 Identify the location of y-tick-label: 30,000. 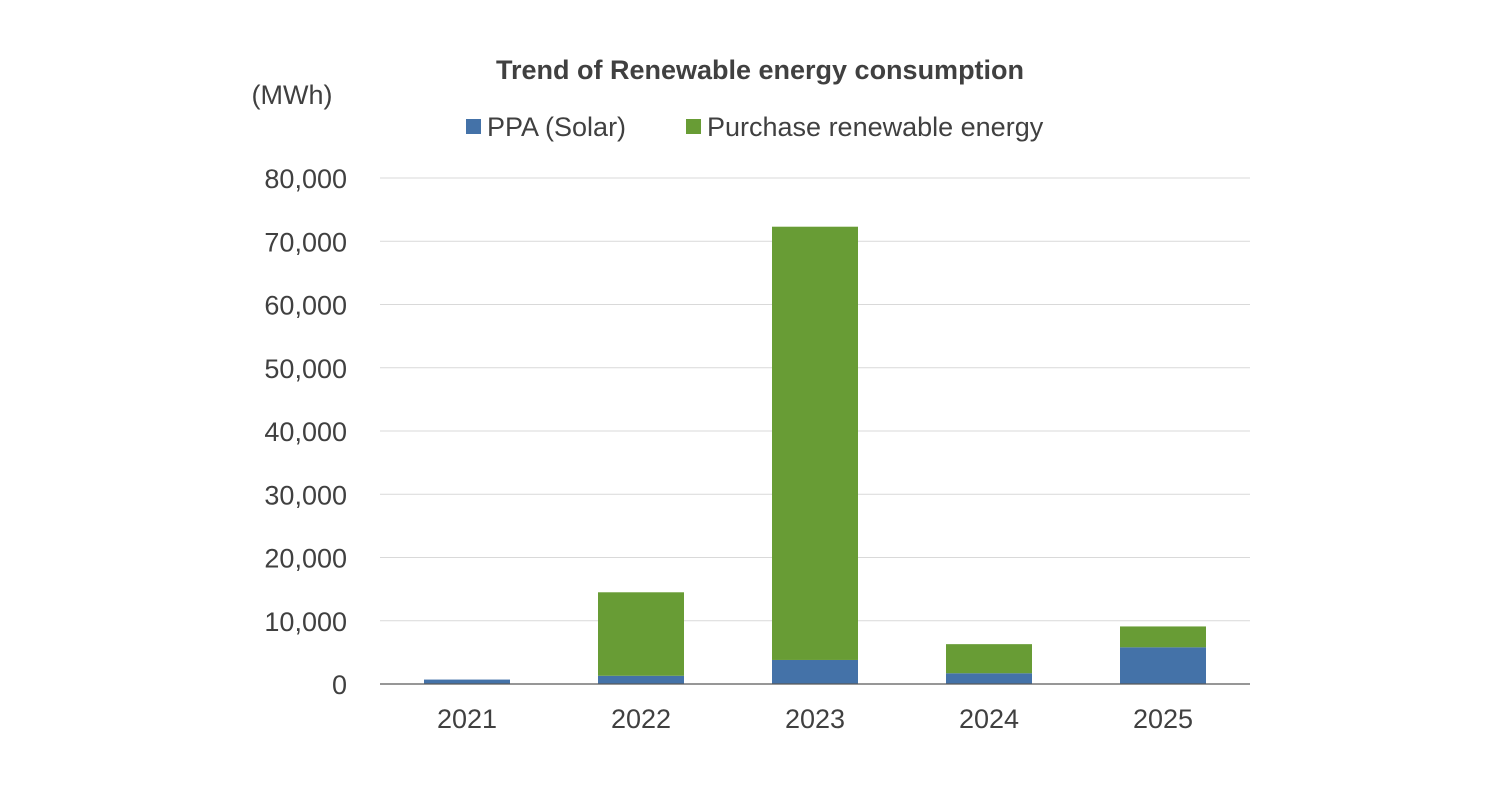
(305, 495).